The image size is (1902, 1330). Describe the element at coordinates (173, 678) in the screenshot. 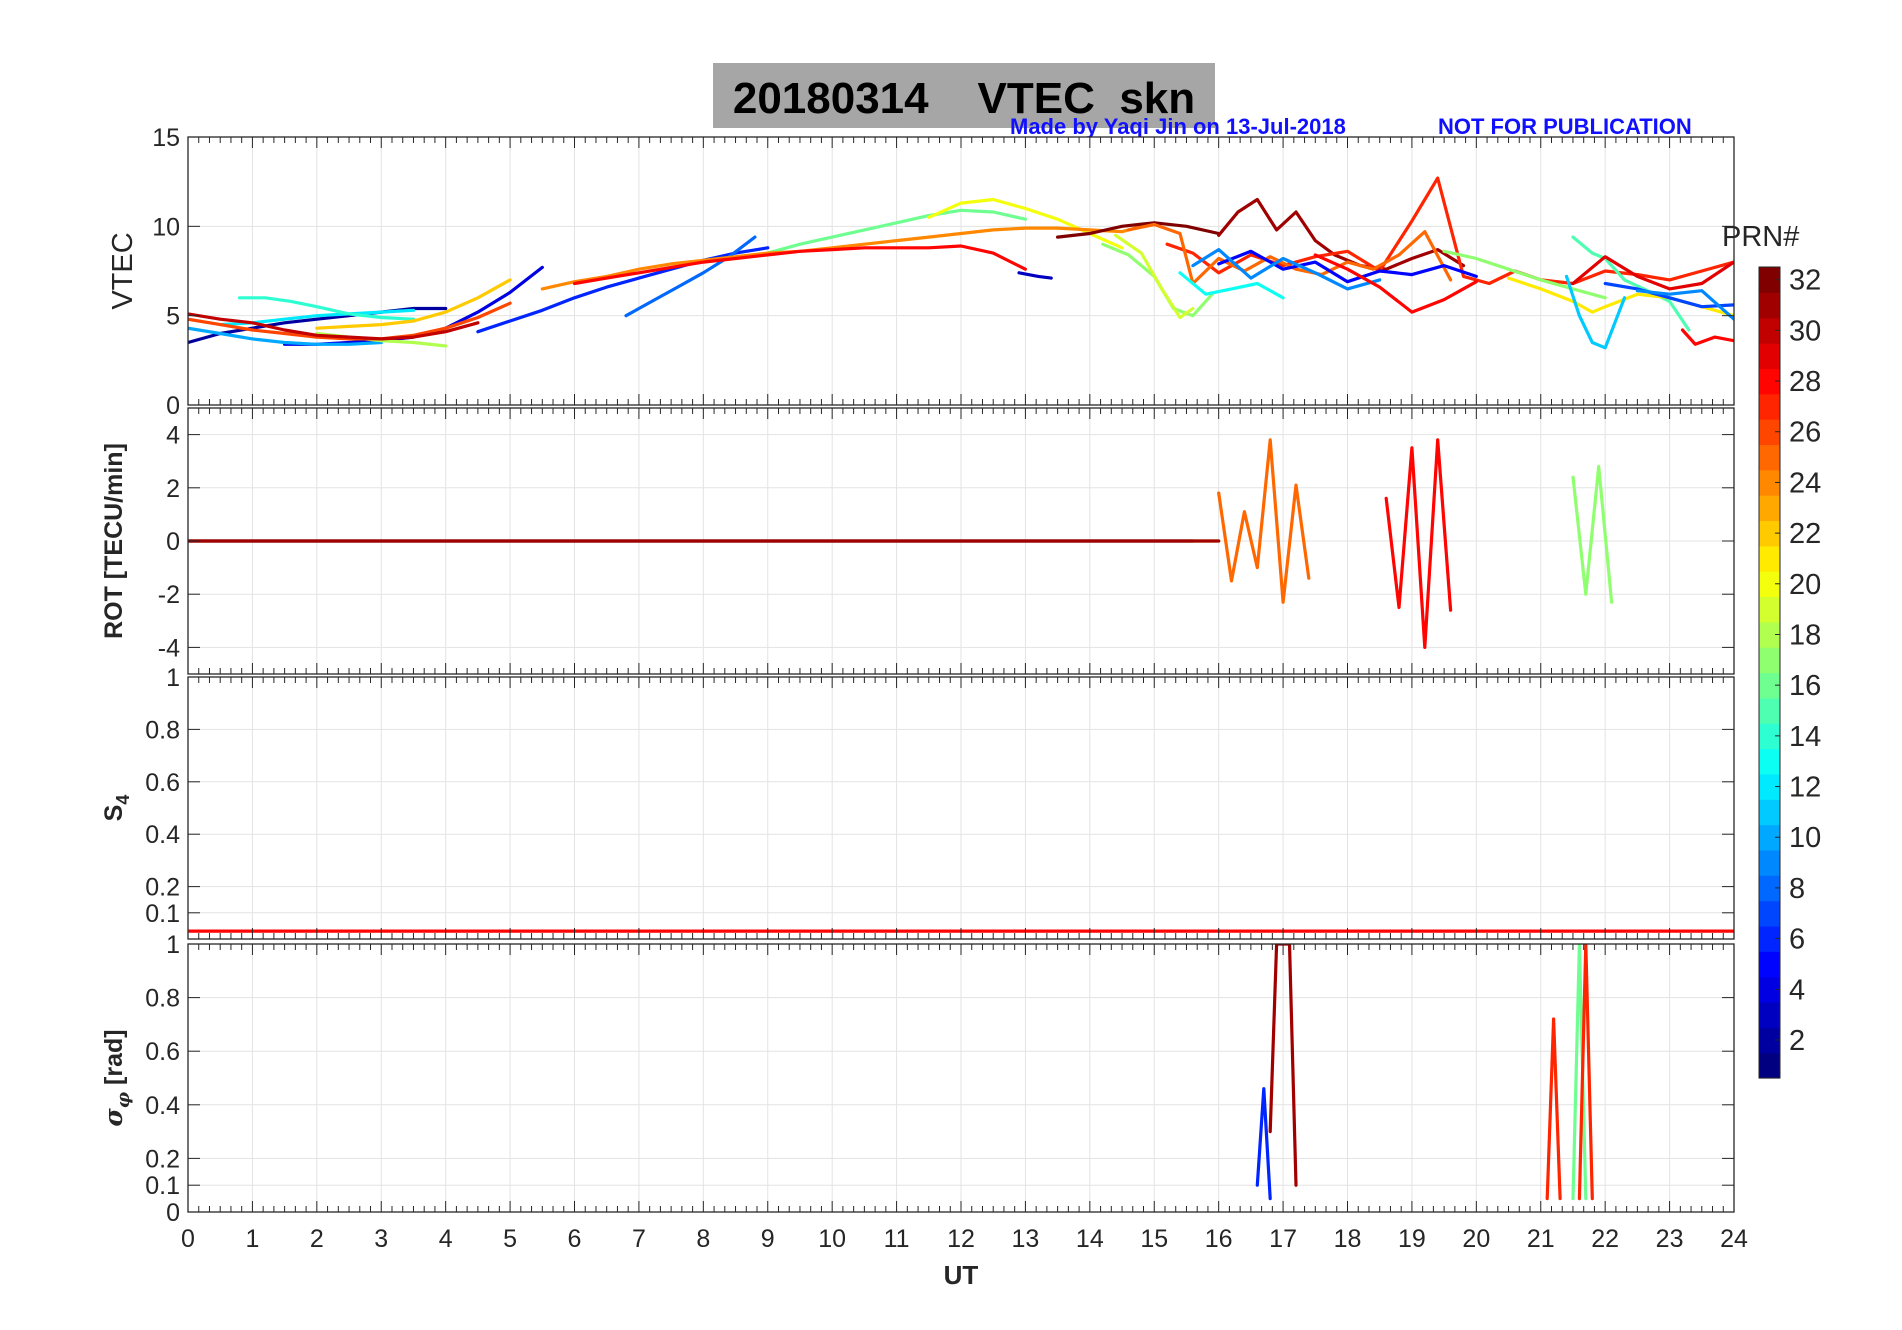

I see `y-tick-label: 1` at that location.